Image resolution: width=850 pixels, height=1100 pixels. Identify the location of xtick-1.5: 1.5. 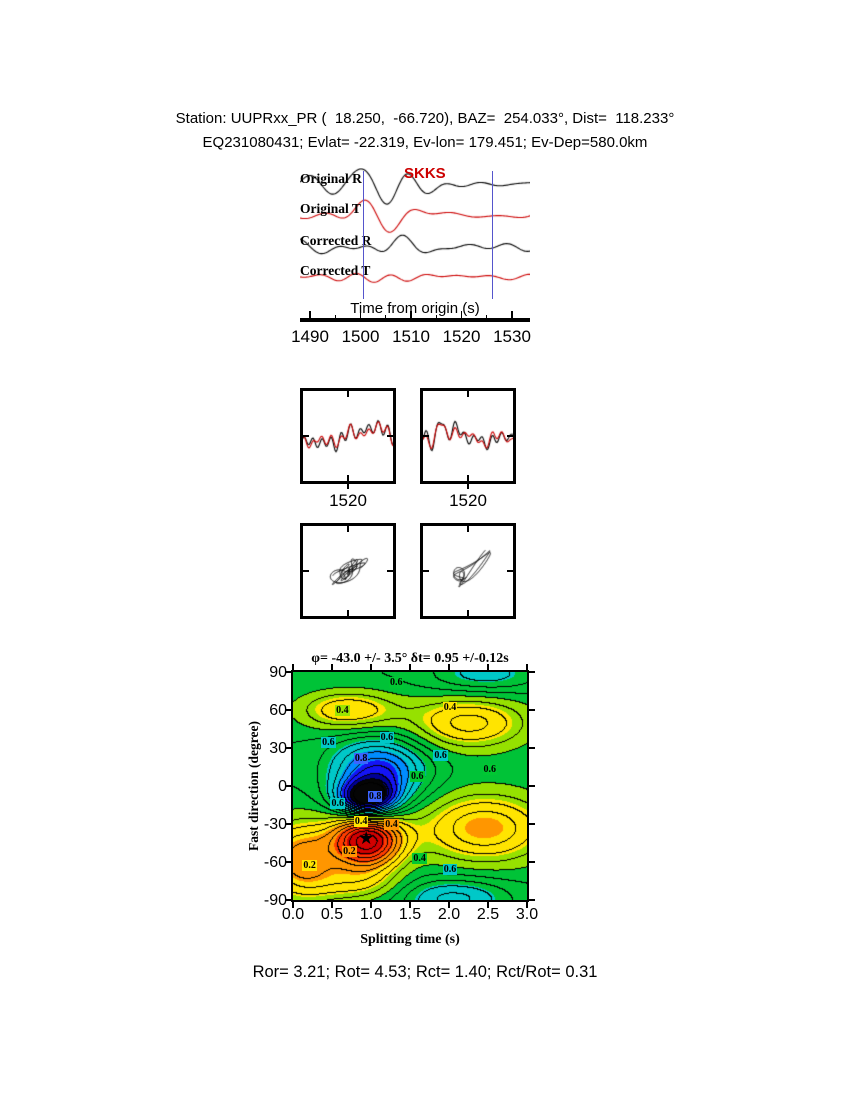
(410, 914).